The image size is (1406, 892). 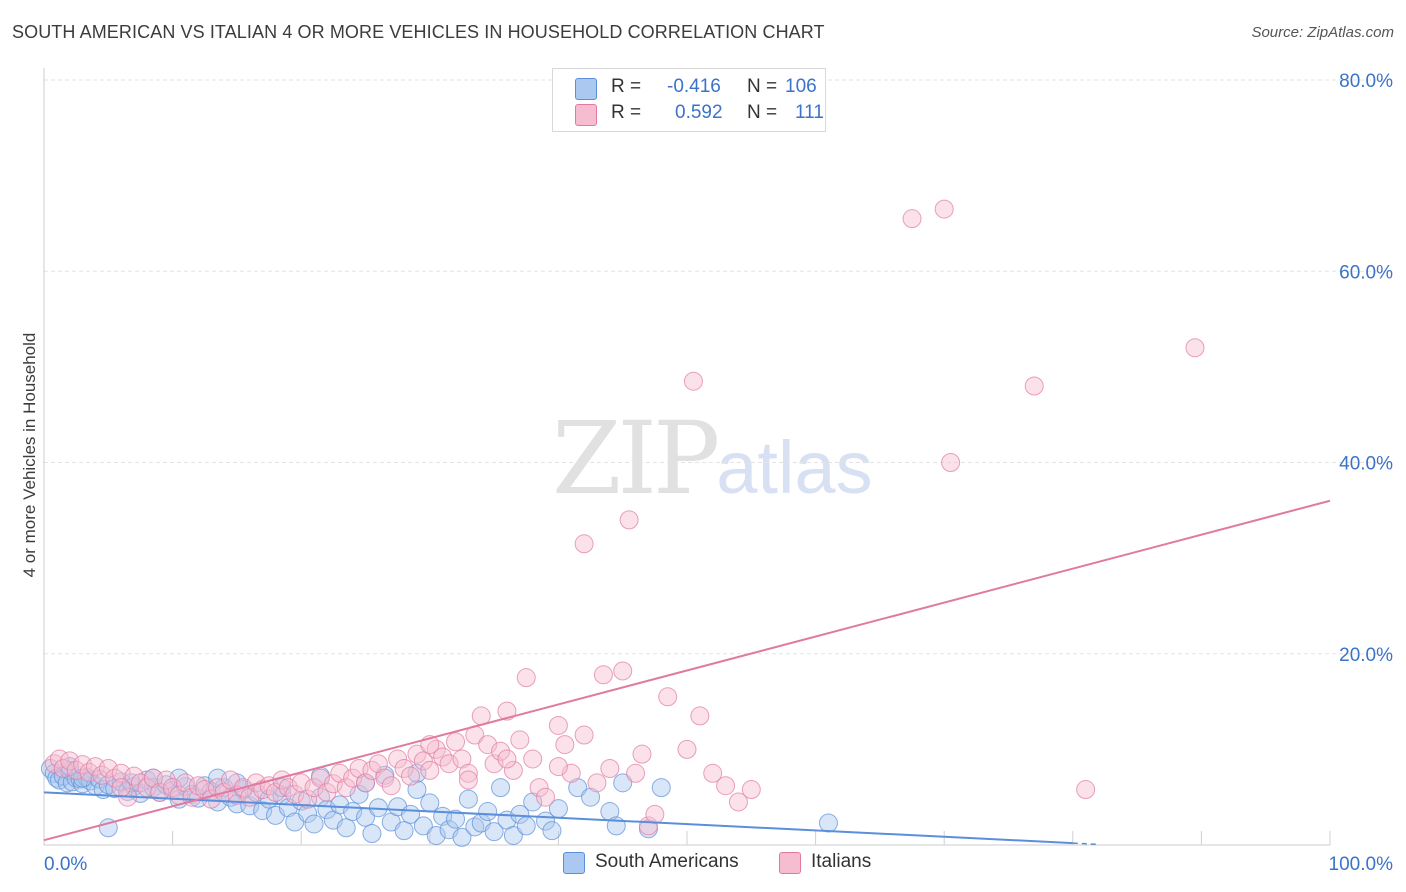 I want to click on south-americans-trend-extension, so click(x=1085, y=844).